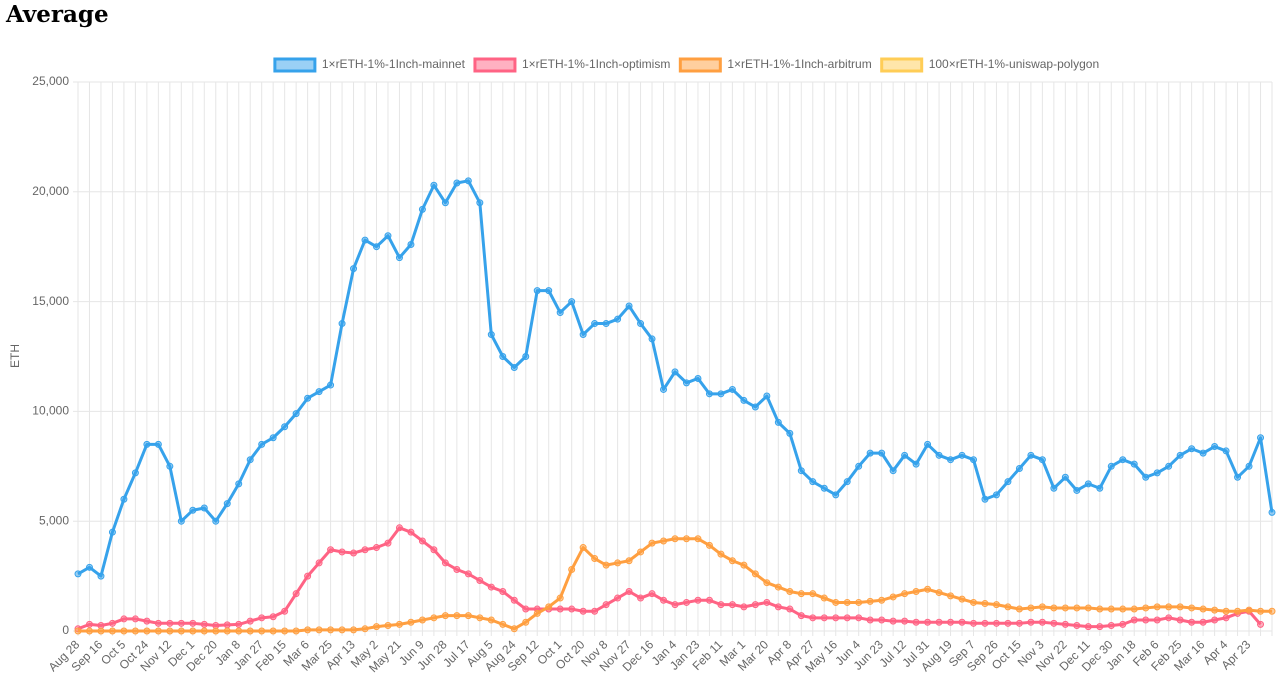 The height and width of the screenshot is (681, 1281). I want to click on series-line, so click(669, 578).